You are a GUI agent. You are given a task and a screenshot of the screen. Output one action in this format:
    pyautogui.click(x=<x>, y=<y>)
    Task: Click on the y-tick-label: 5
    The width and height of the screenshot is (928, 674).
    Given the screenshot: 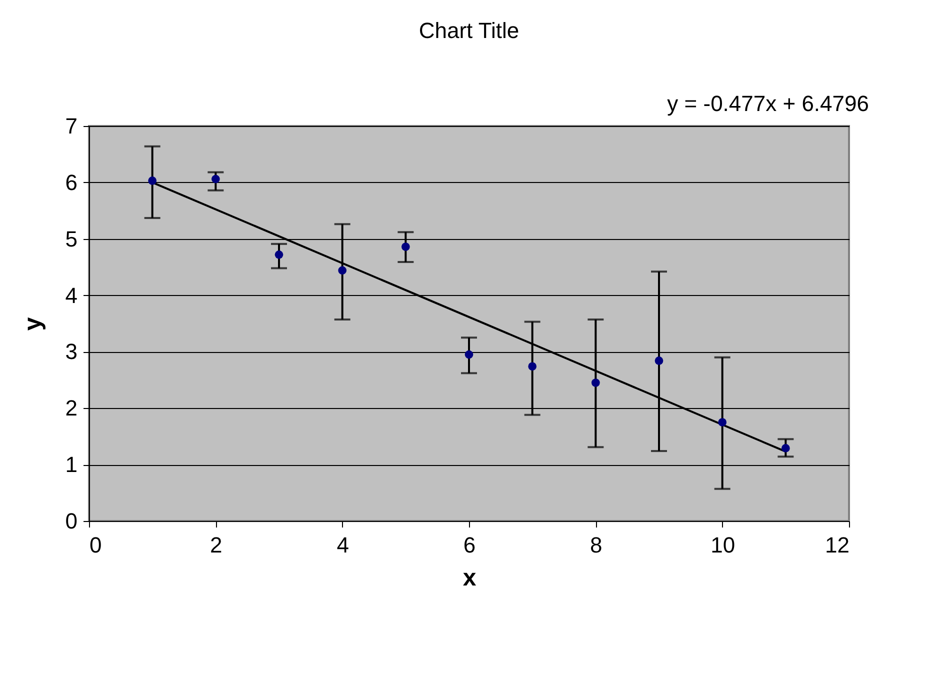 What is the action you would take?
    pyautogui.click(x=71, y=239)
    